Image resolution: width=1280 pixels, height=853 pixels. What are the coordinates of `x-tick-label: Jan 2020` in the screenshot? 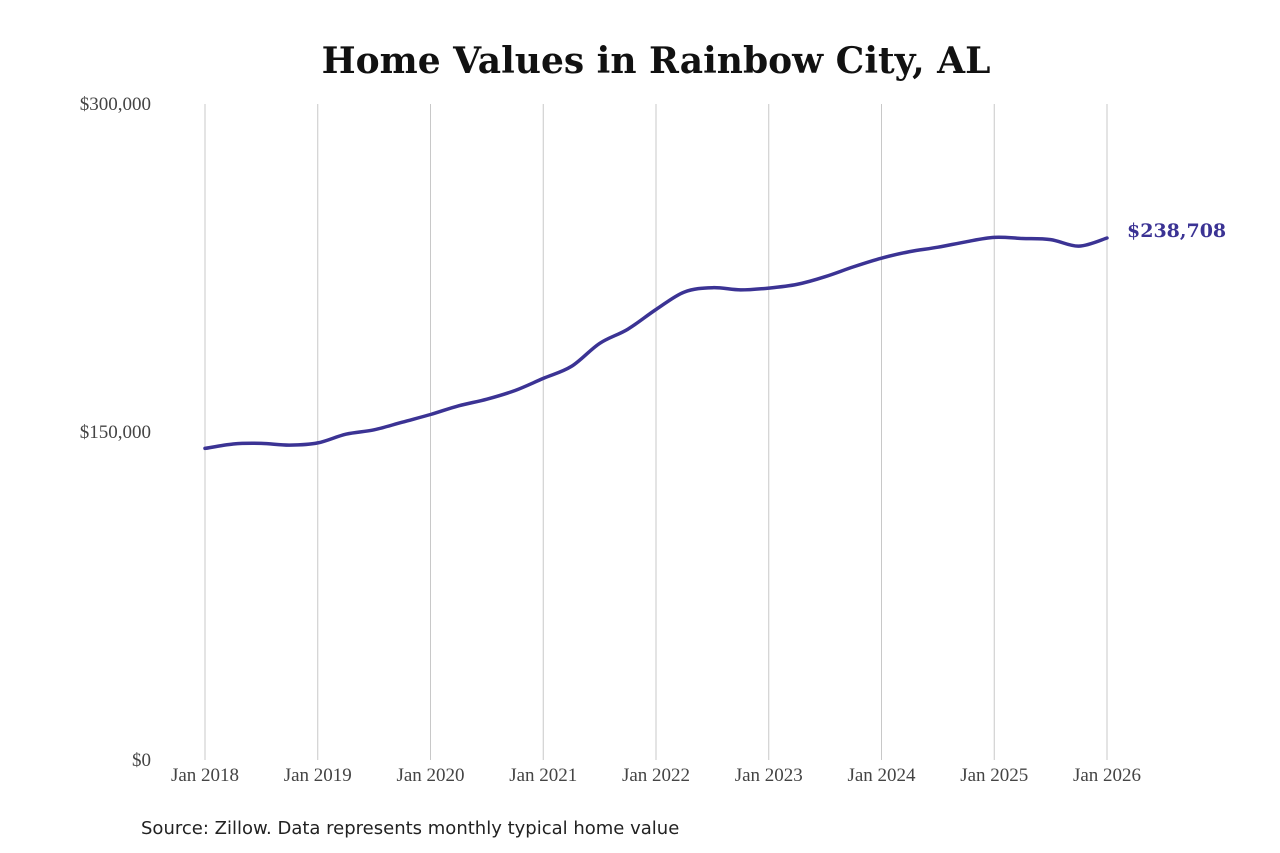 It's located at (430, 775).